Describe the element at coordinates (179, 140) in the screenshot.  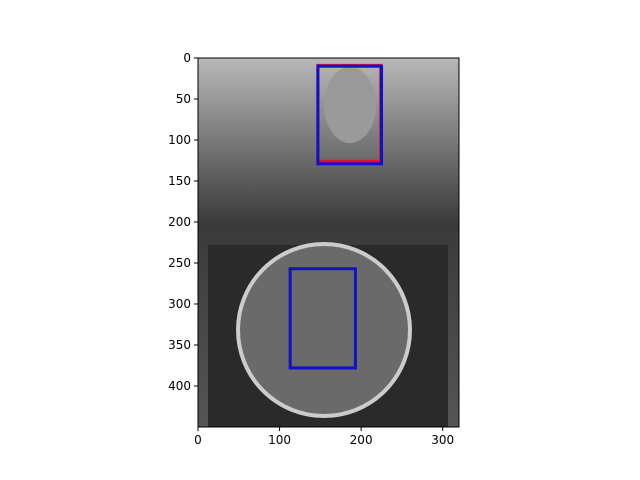
I see `y-tick-label: 100` at that location.